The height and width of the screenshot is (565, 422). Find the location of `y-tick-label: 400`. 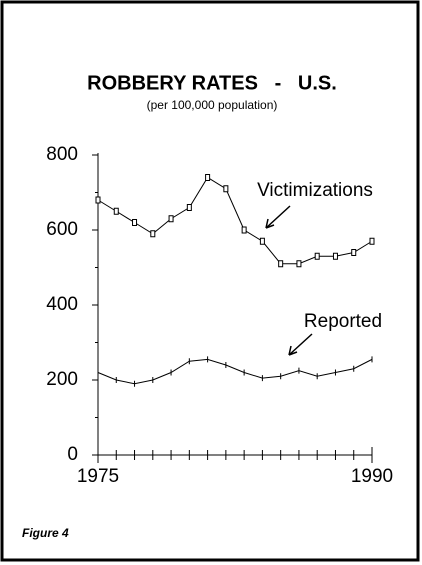

y-tick-label: 400 is located at coordinates (62, 304).